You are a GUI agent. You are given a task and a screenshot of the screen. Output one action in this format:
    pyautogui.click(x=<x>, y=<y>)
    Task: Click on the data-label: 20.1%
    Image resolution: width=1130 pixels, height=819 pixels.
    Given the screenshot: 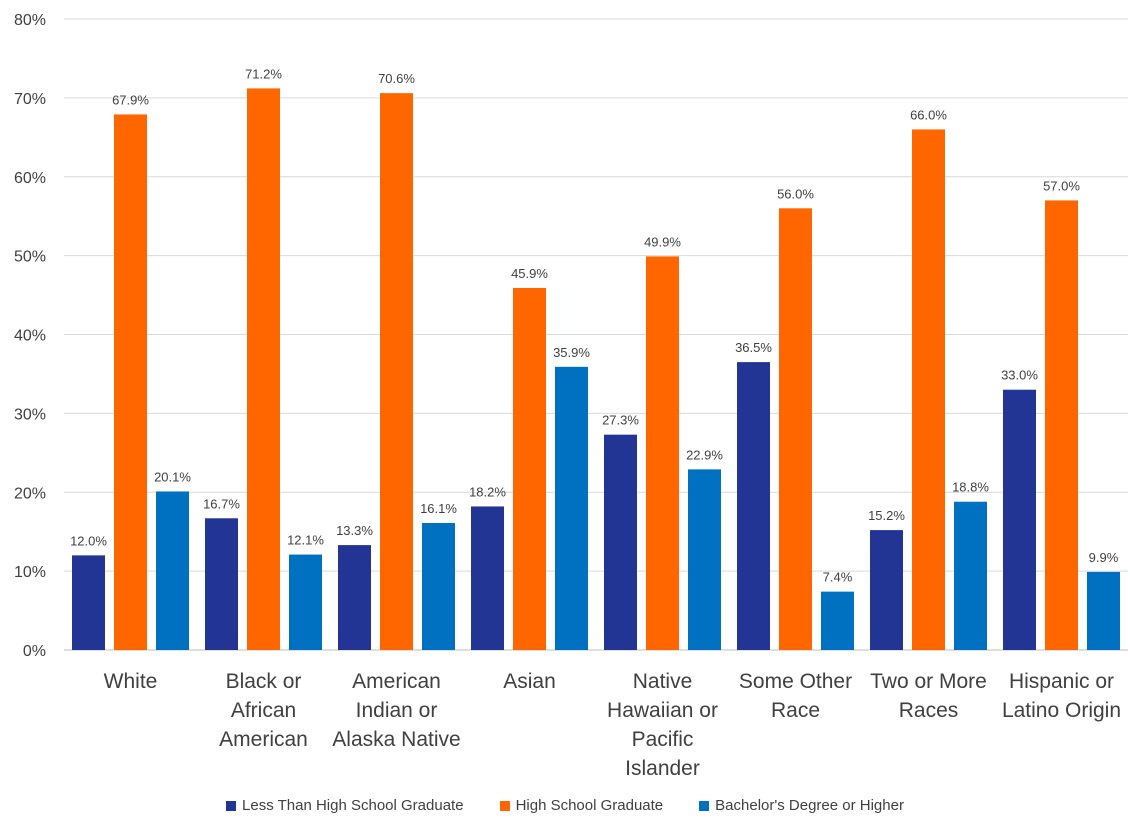 What is the action you would take?
    pyautogui.click(x=172, y=476)
    